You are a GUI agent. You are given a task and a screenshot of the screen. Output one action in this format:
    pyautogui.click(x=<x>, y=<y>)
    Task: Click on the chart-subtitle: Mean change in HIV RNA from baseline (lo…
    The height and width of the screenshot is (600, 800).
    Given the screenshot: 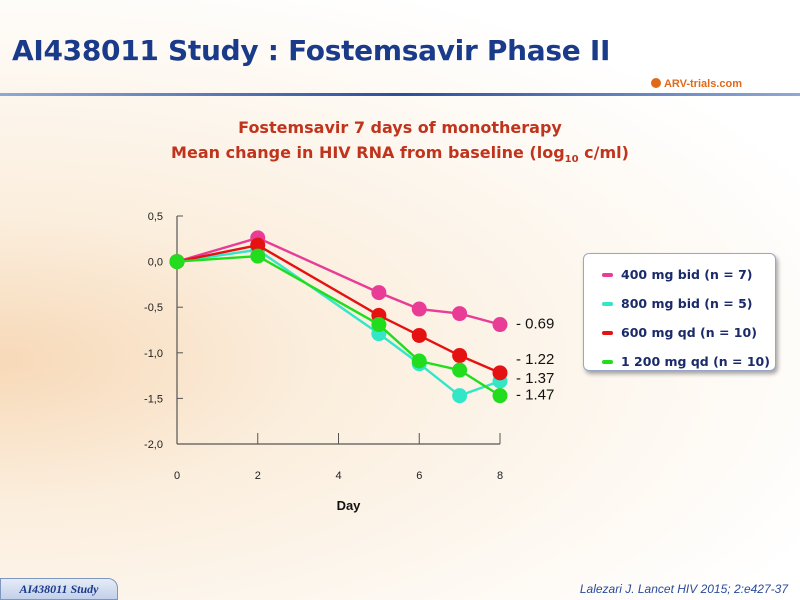 What is the action you would take?
    pyautogui.click(x=400, y=154)
    